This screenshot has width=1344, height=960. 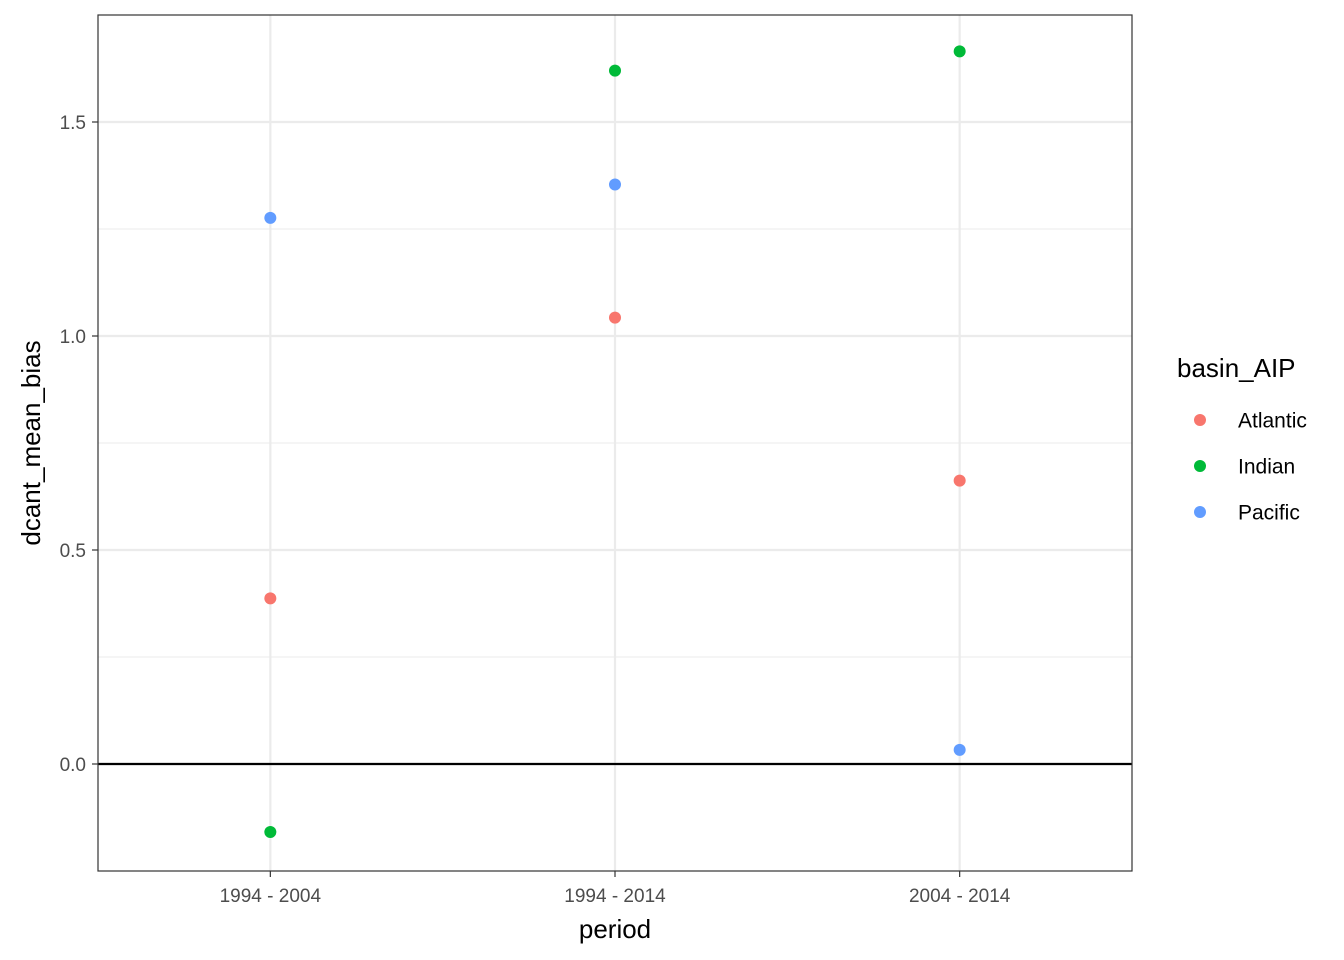 I want to click on legend-key-indian, so click(x=1200, y=466).